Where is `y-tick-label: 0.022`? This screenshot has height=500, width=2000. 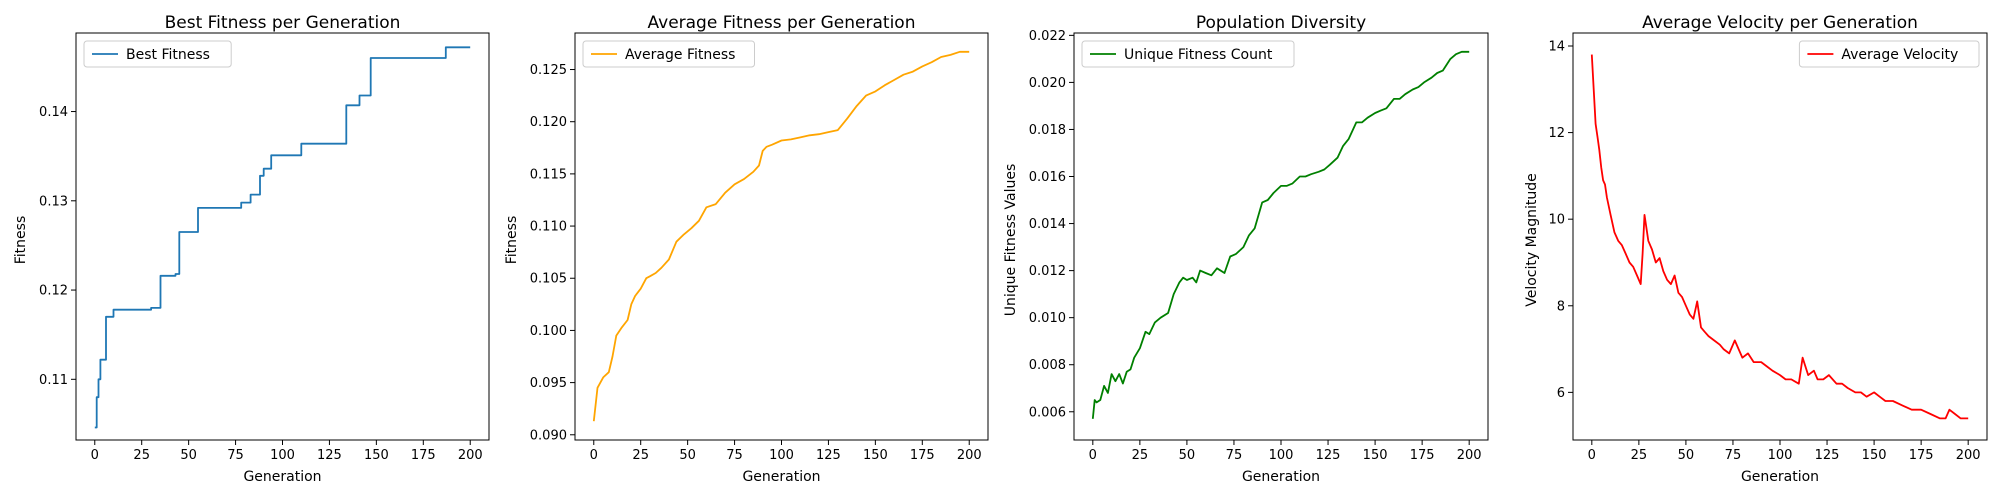
y-tick-label: 0.022 is located at coordinates (1047, 36).